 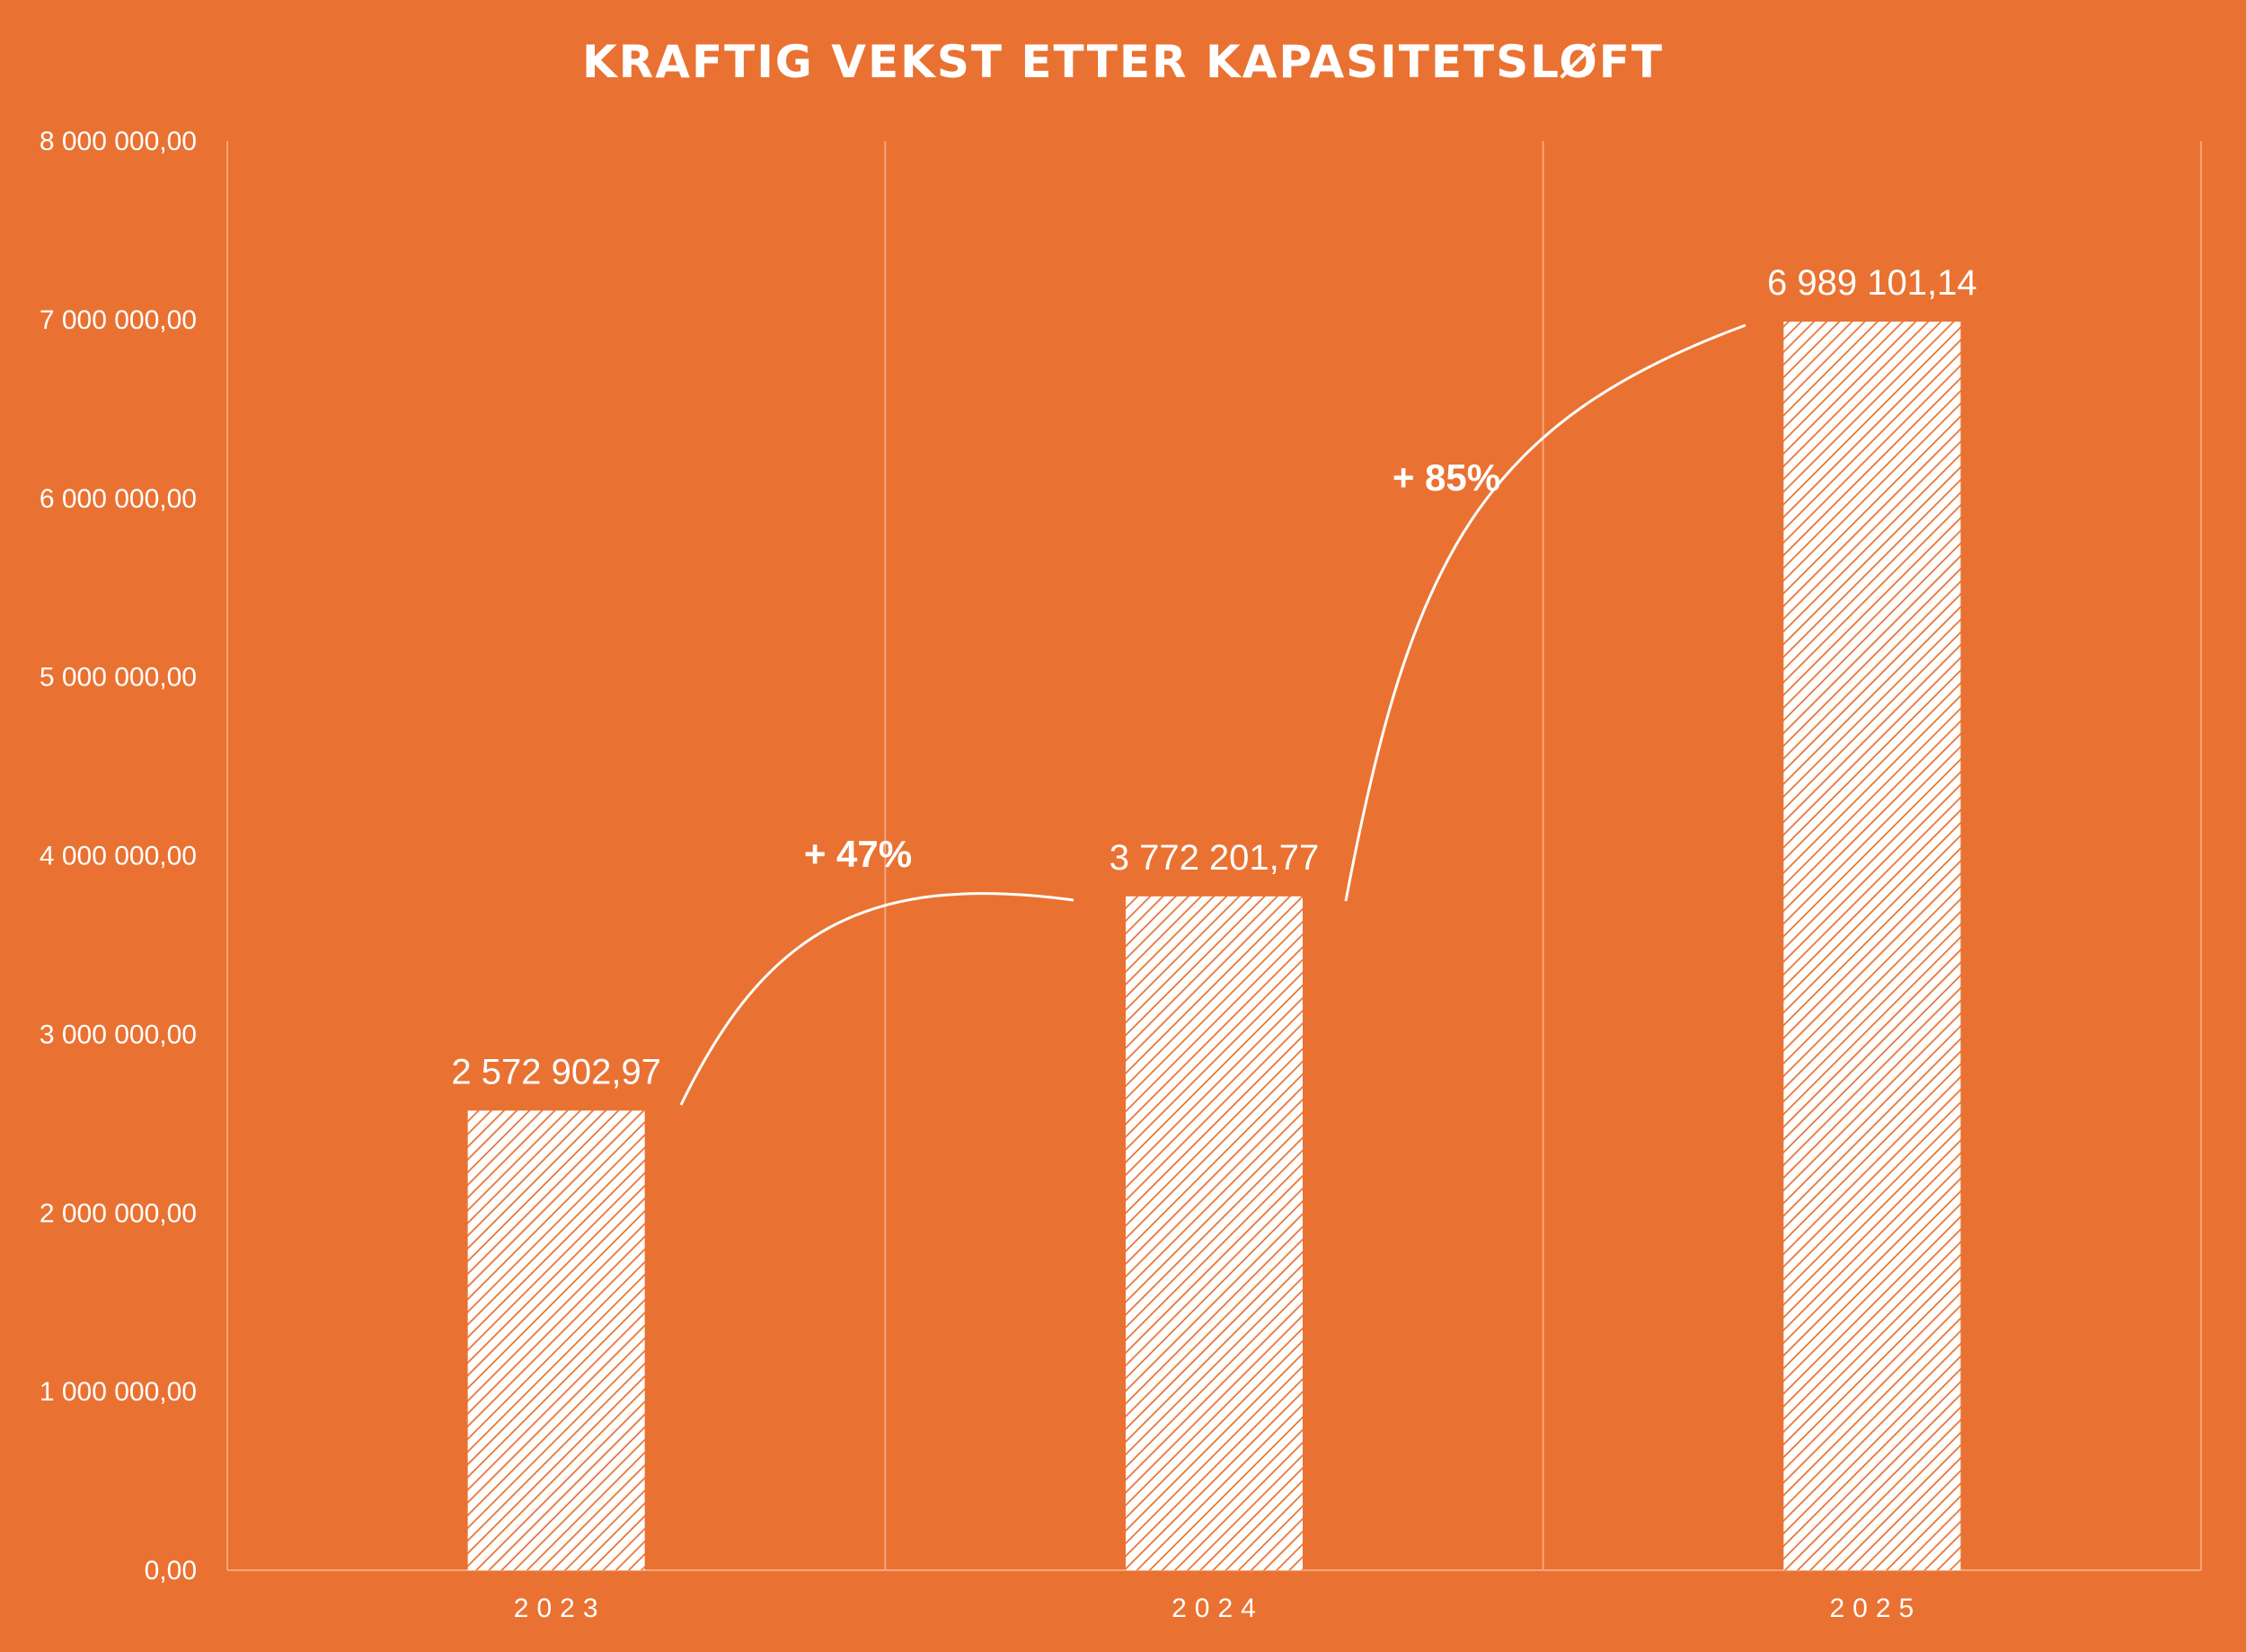 I want to click on bar-2023, so click(x=556, y=1340).